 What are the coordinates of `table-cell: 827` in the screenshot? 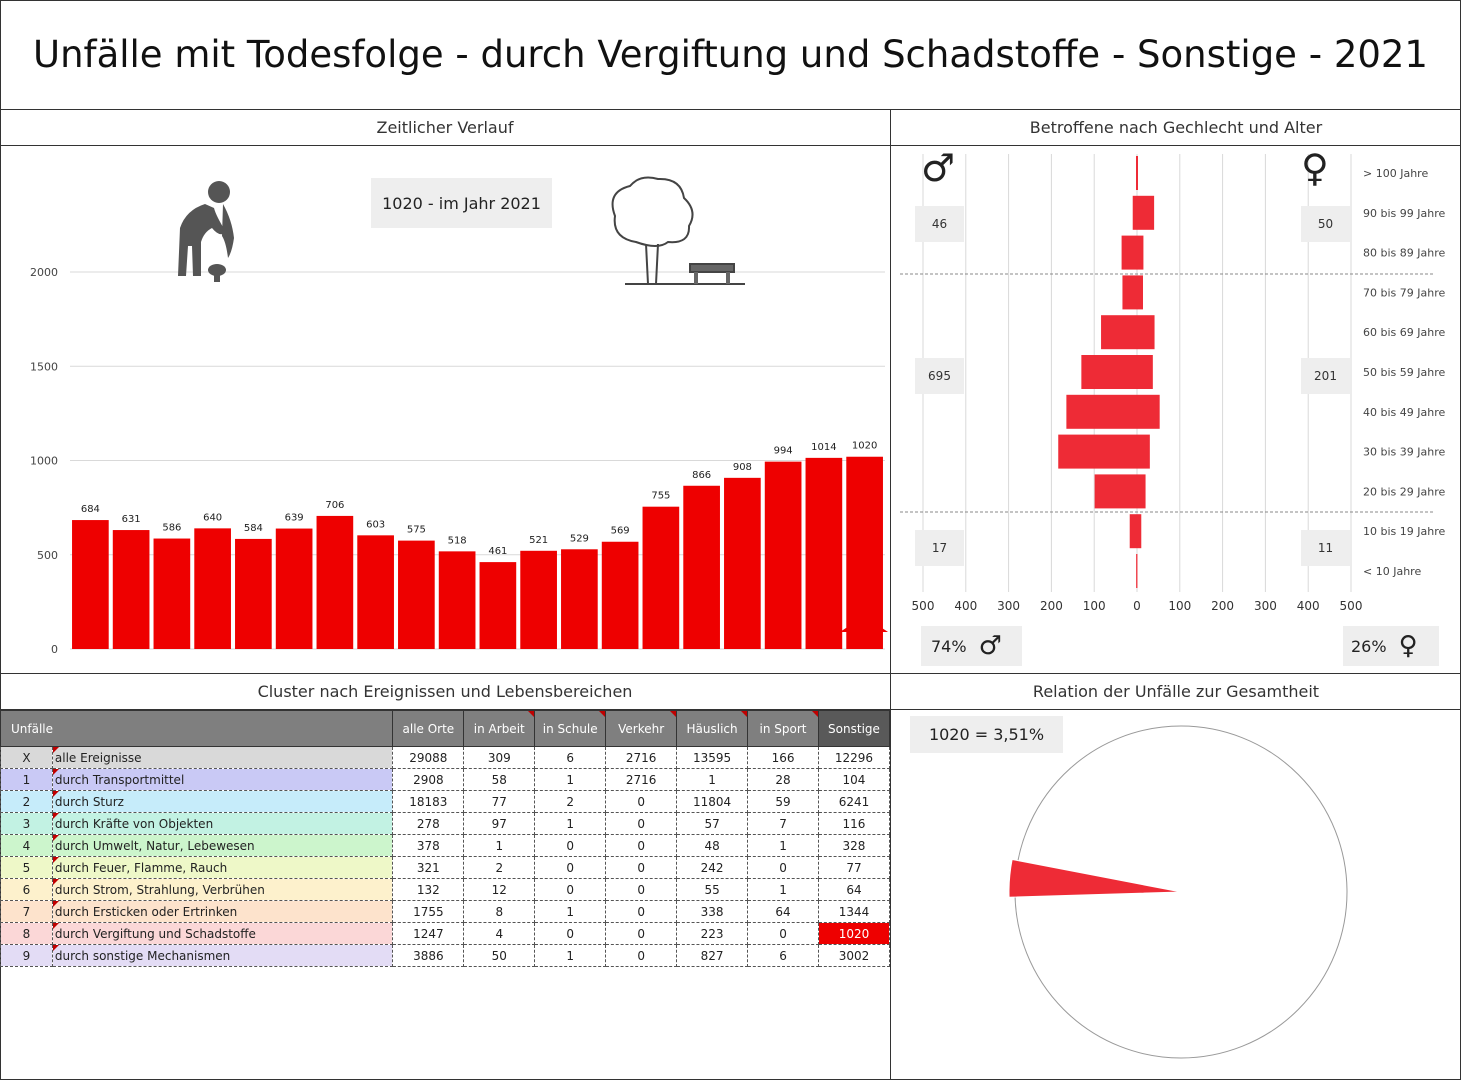 It's located at (712, 955).